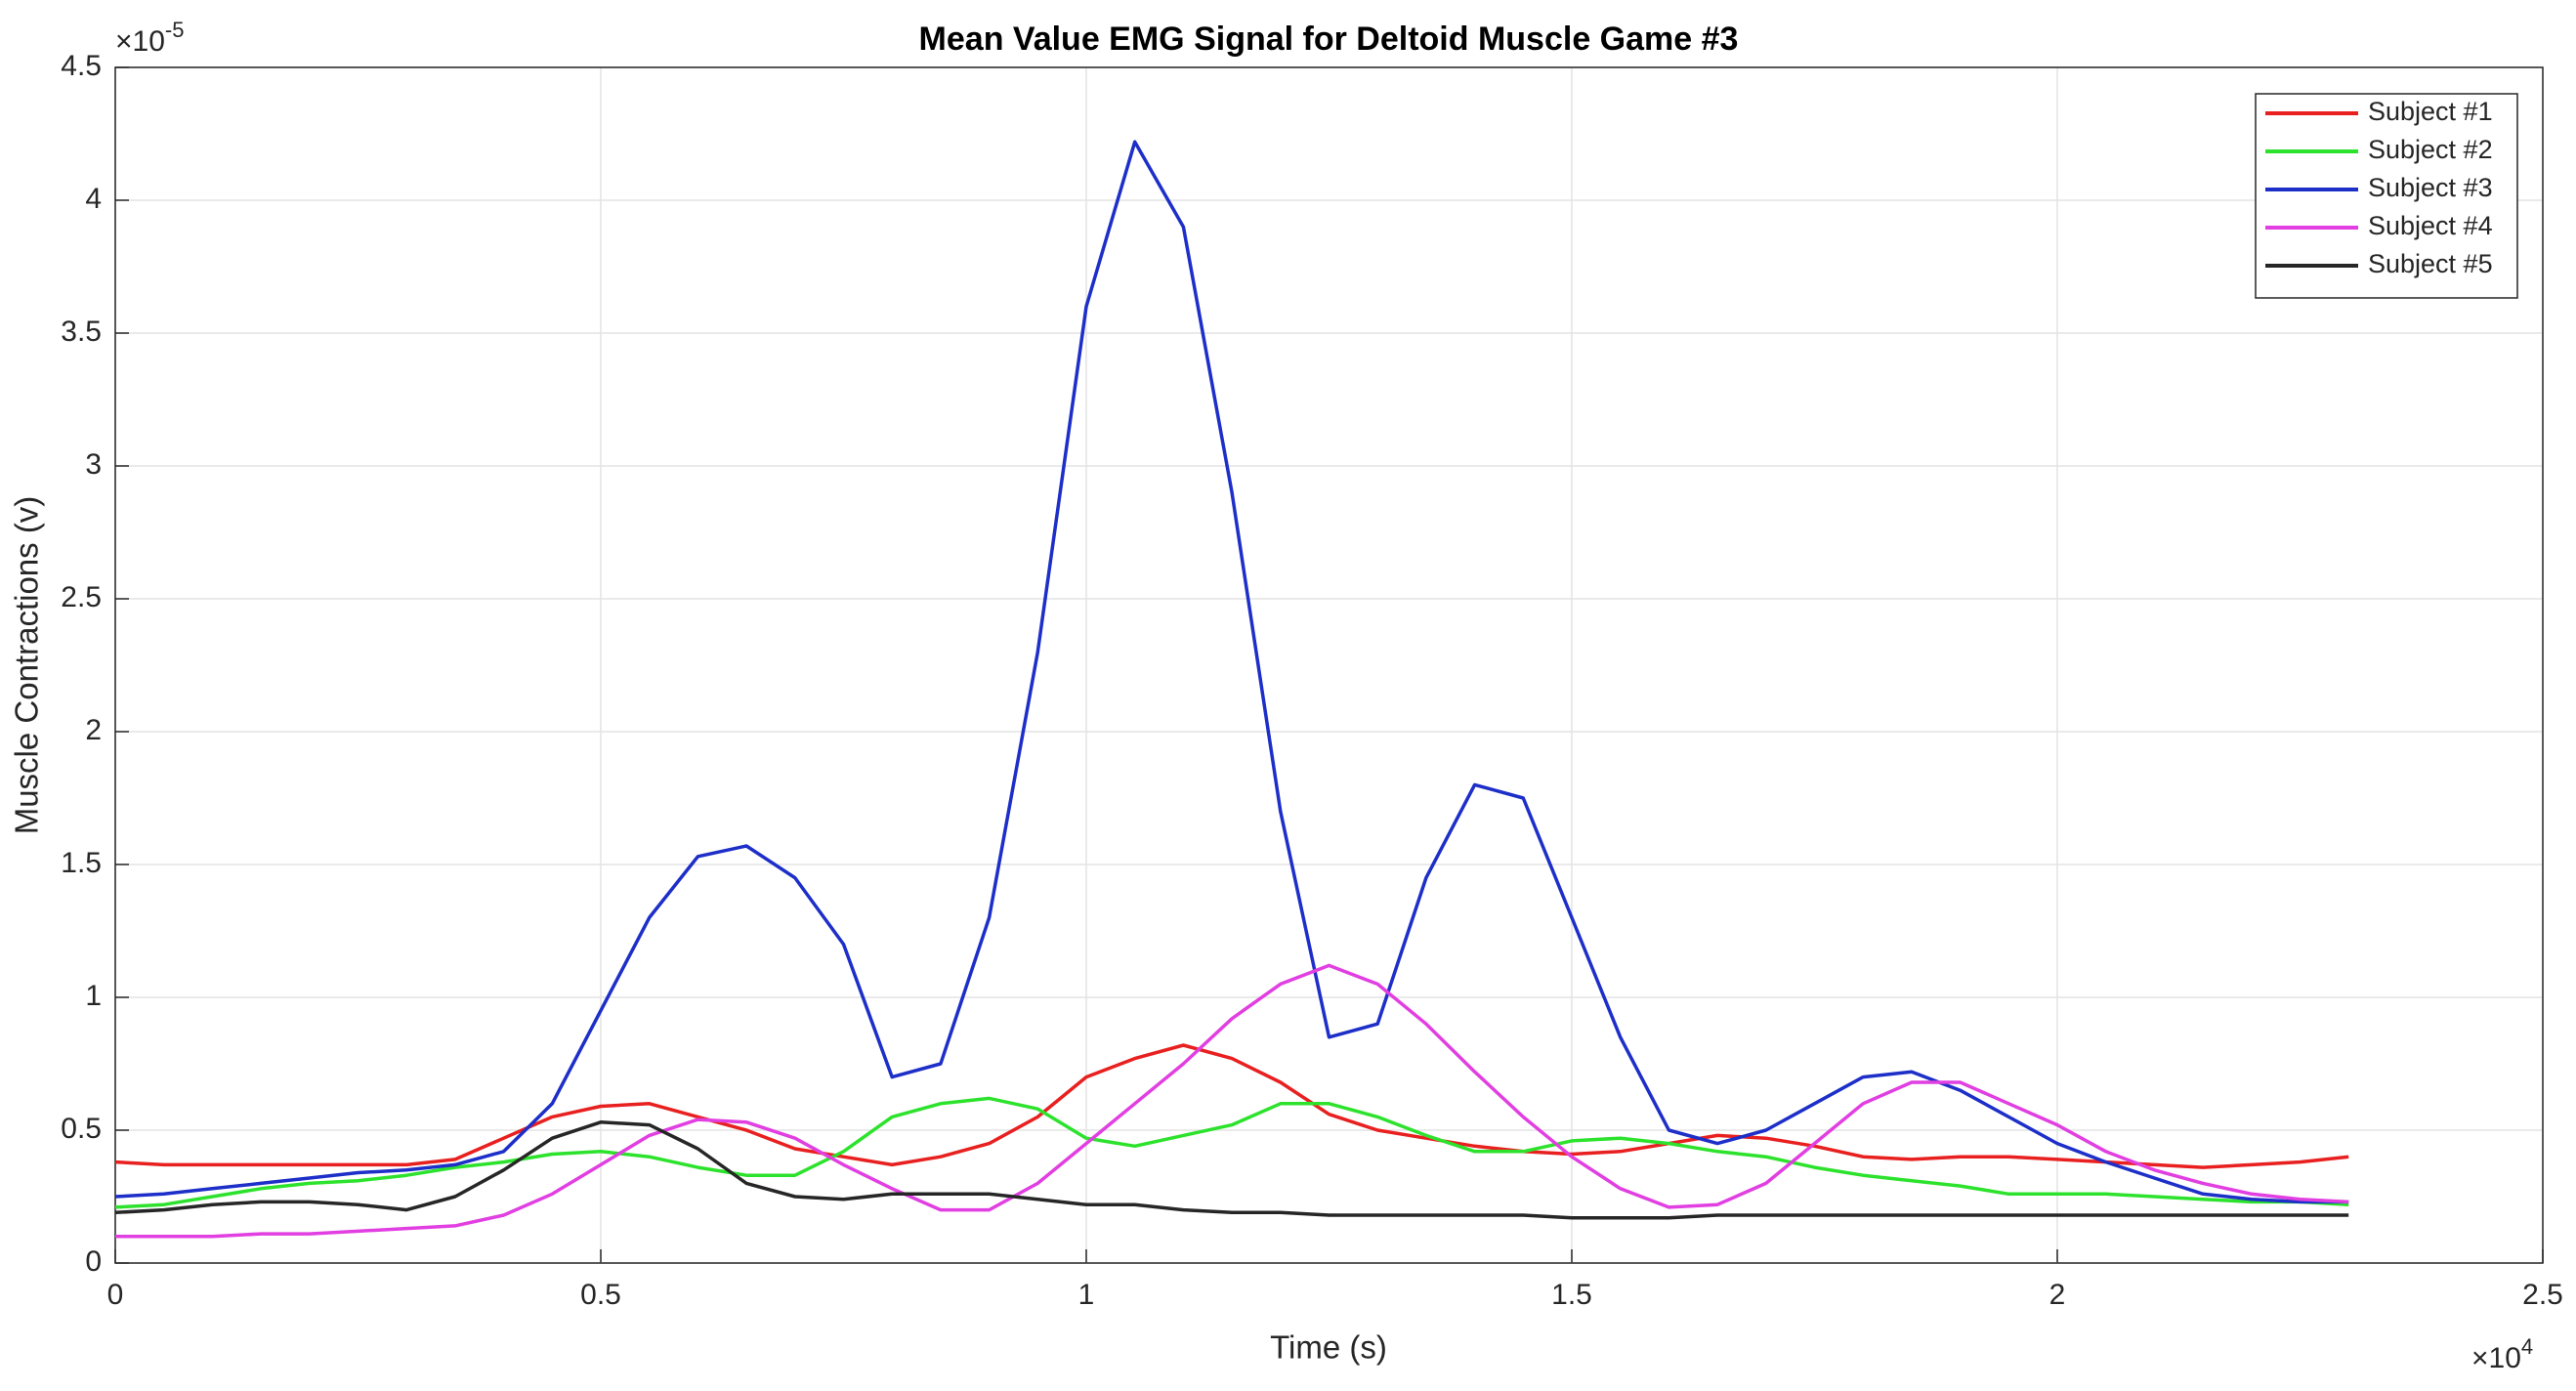 The width and height of the screenshot is (2576, 1391). I want to click on y-tick-label: 0, so click(93, 1261).